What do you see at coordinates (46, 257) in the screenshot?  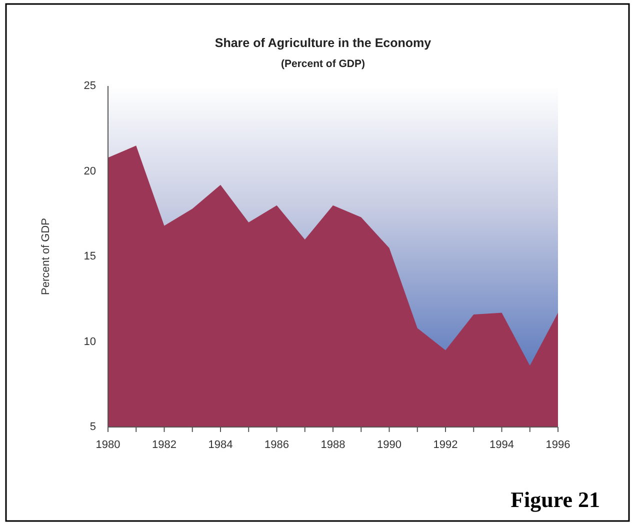 I see `y-axis-title: Percent of GDP` at bounding box center [46, 257].